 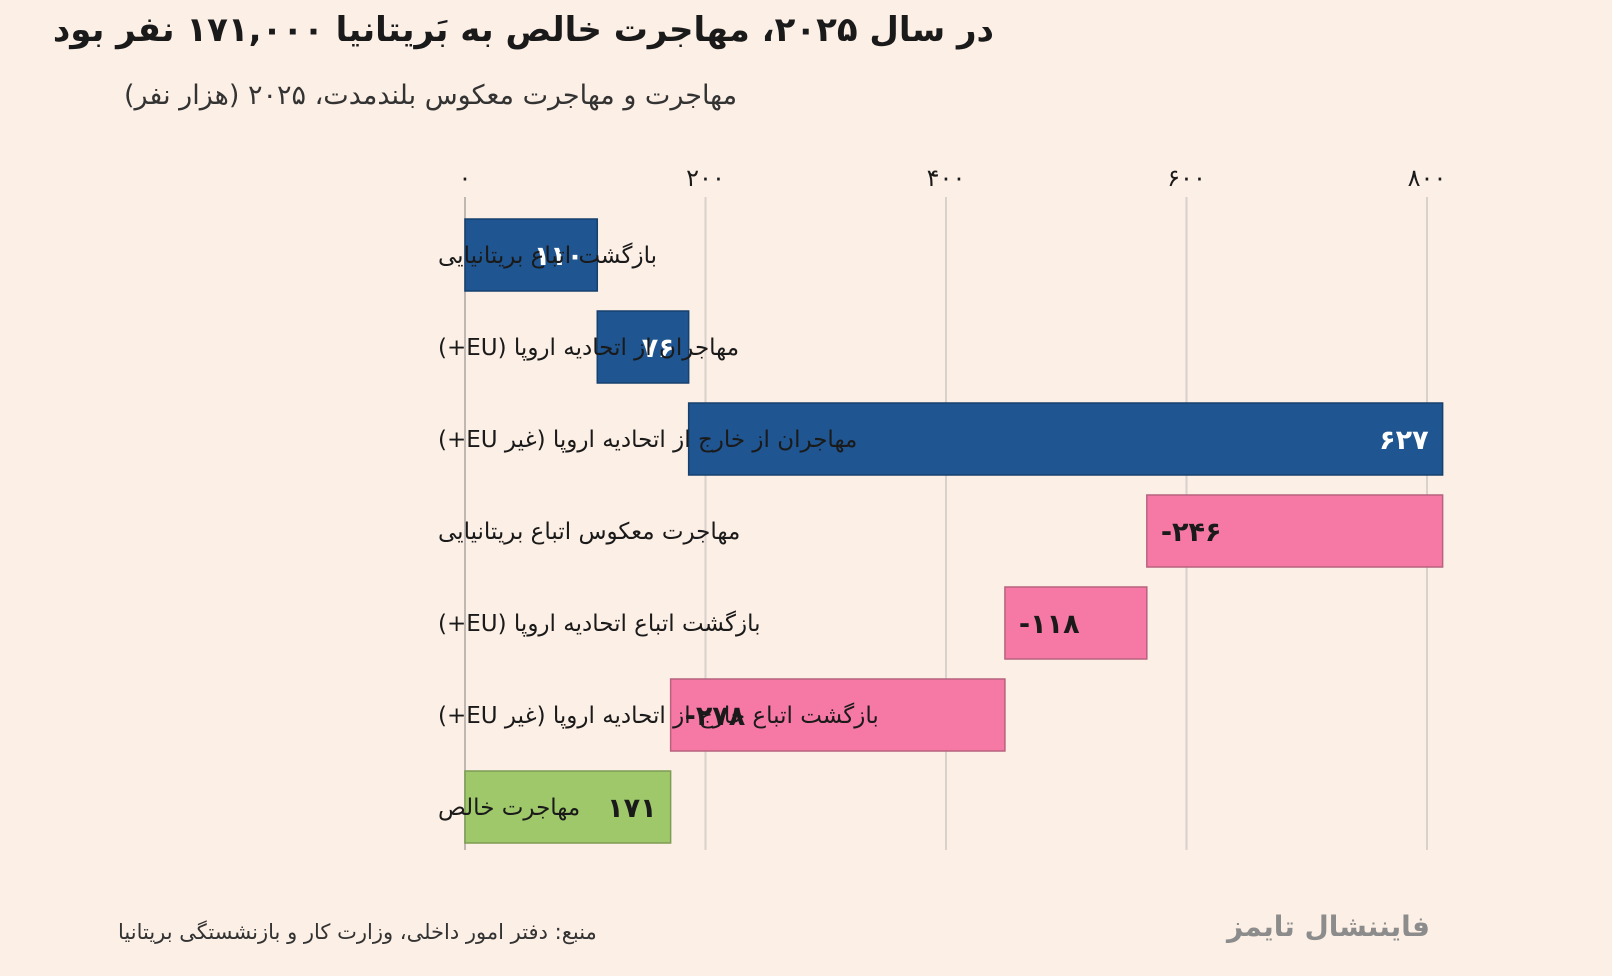 I want to click on x-tick-label: ۴۰۰, so click(x=946, y=178).